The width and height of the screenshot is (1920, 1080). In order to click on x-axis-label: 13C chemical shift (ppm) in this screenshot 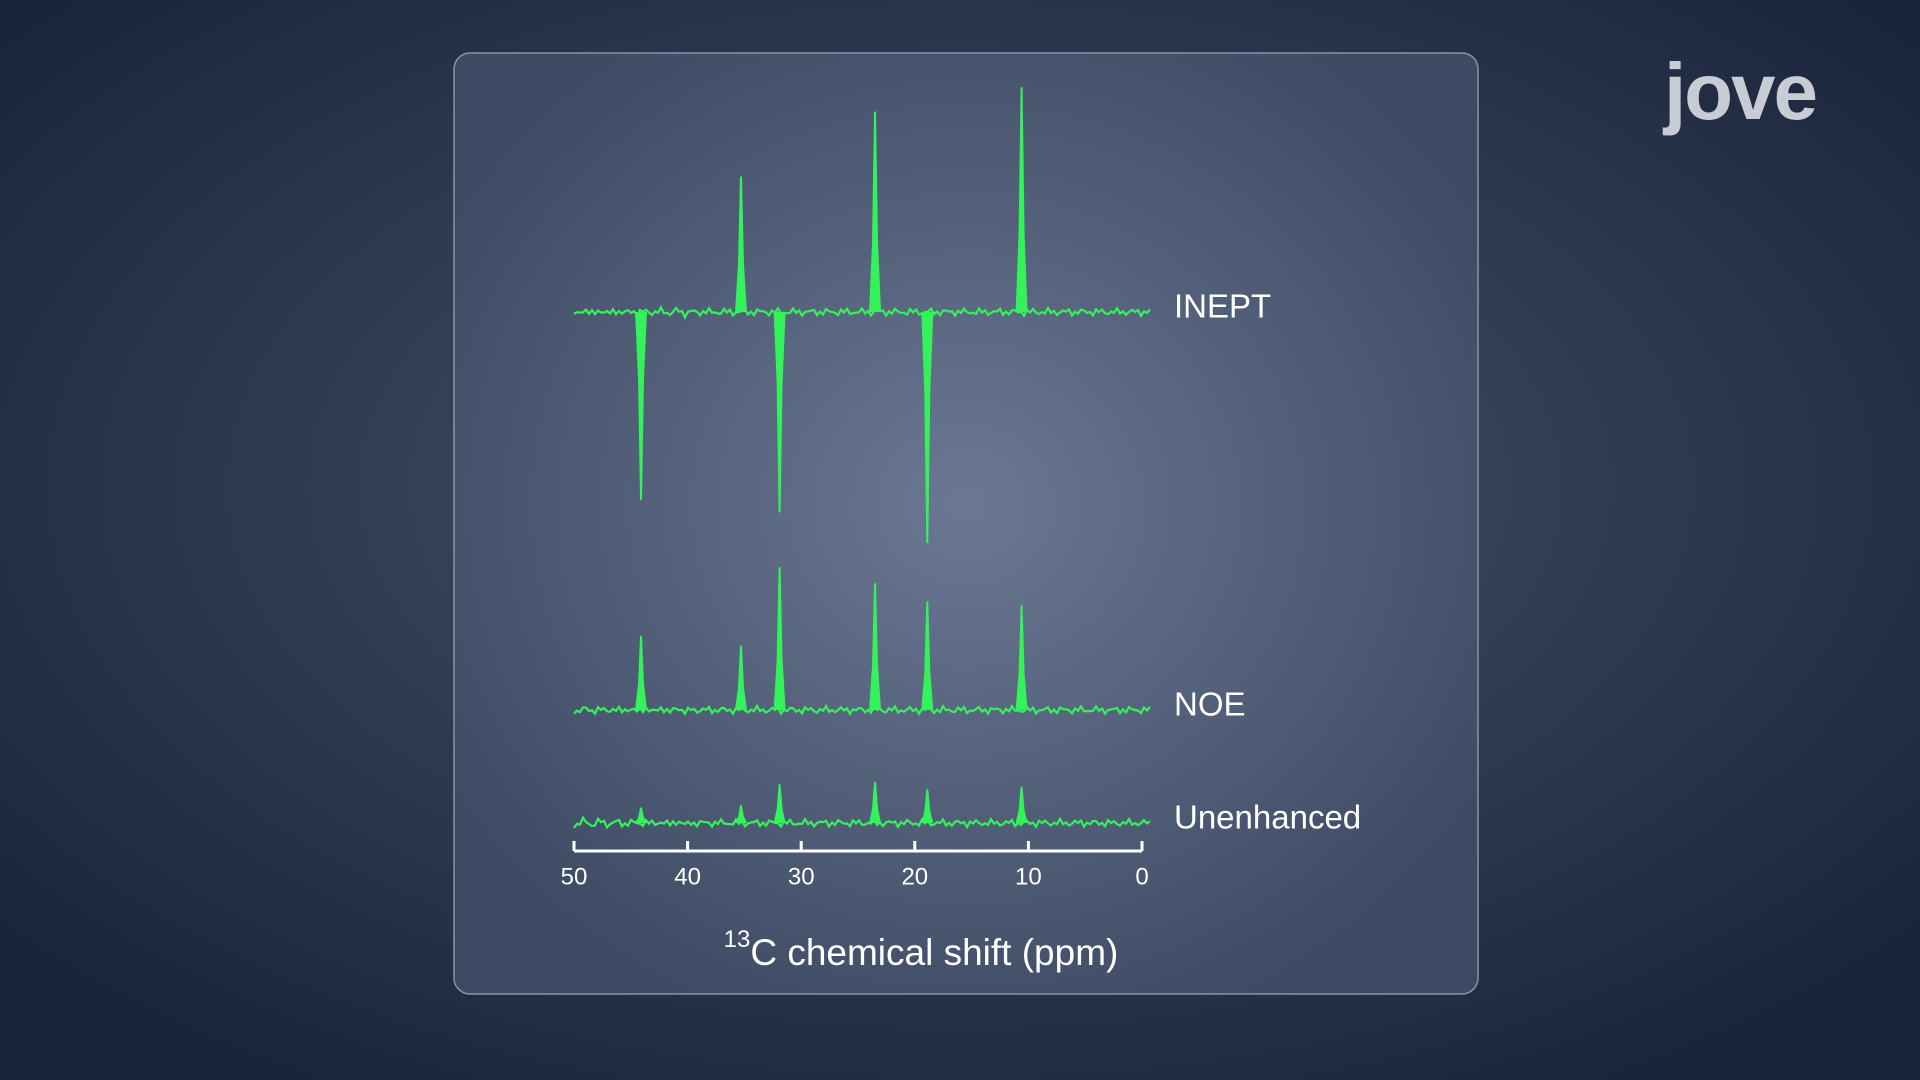, I will do `click(921, 949)`.